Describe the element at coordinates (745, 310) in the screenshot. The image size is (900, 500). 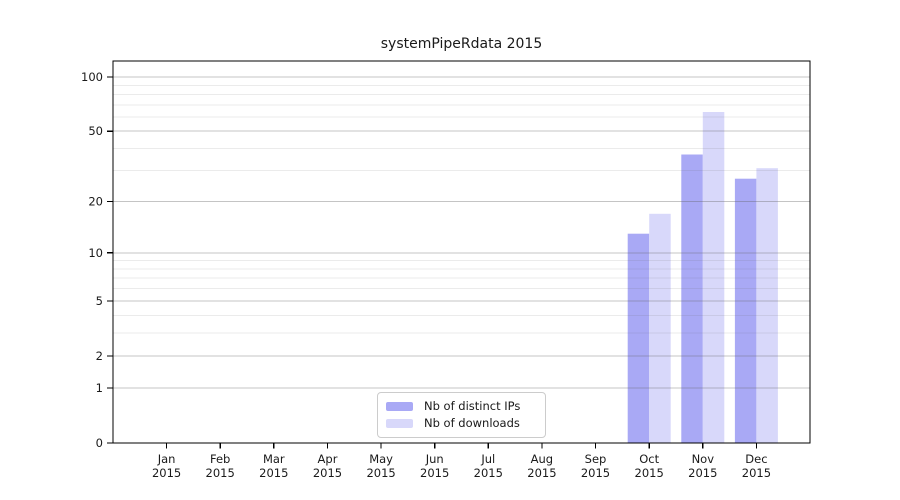
I see `bar-distinct-ips-dec` at that location.